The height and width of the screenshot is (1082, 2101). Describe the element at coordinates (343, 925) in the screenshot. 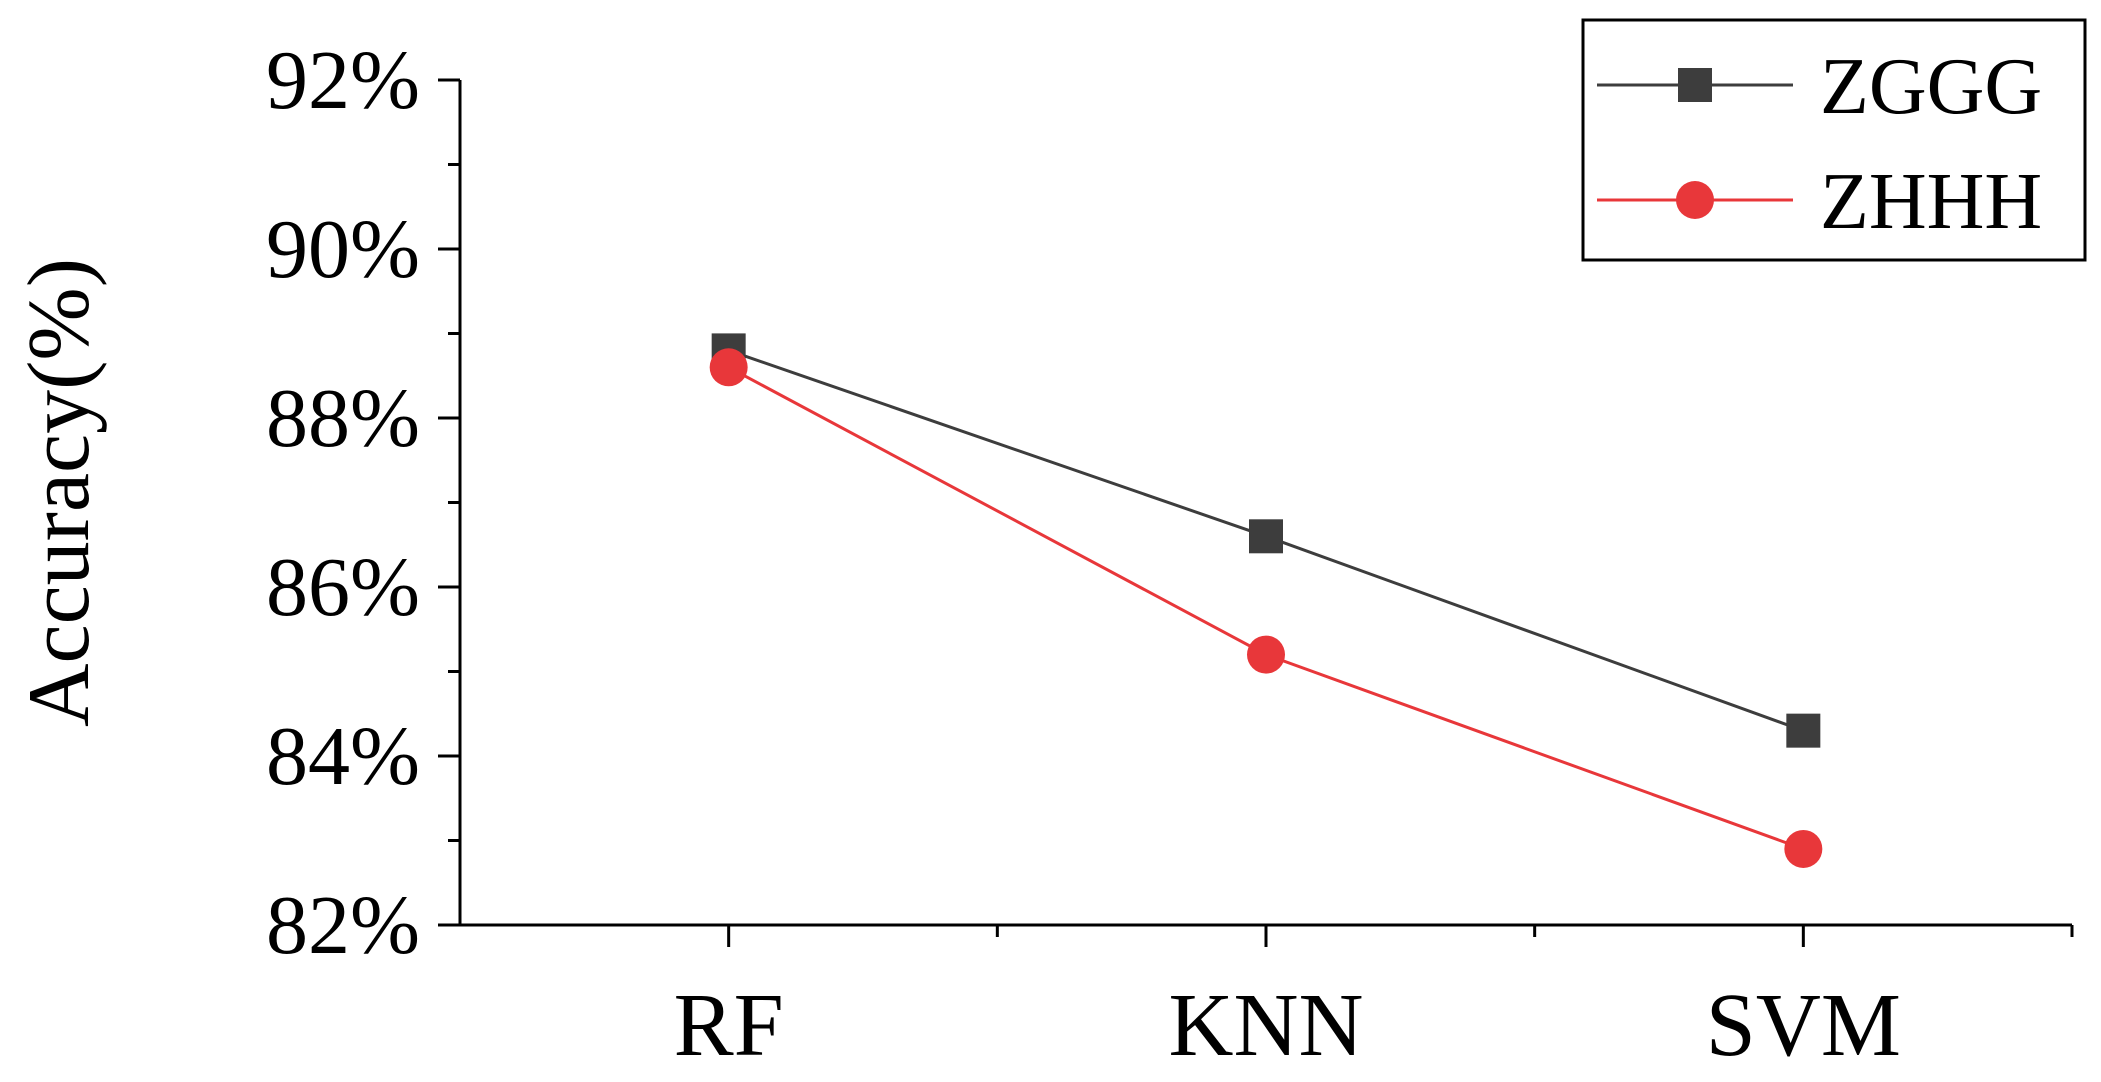

I see `y-tick-label: 82%` at that location.